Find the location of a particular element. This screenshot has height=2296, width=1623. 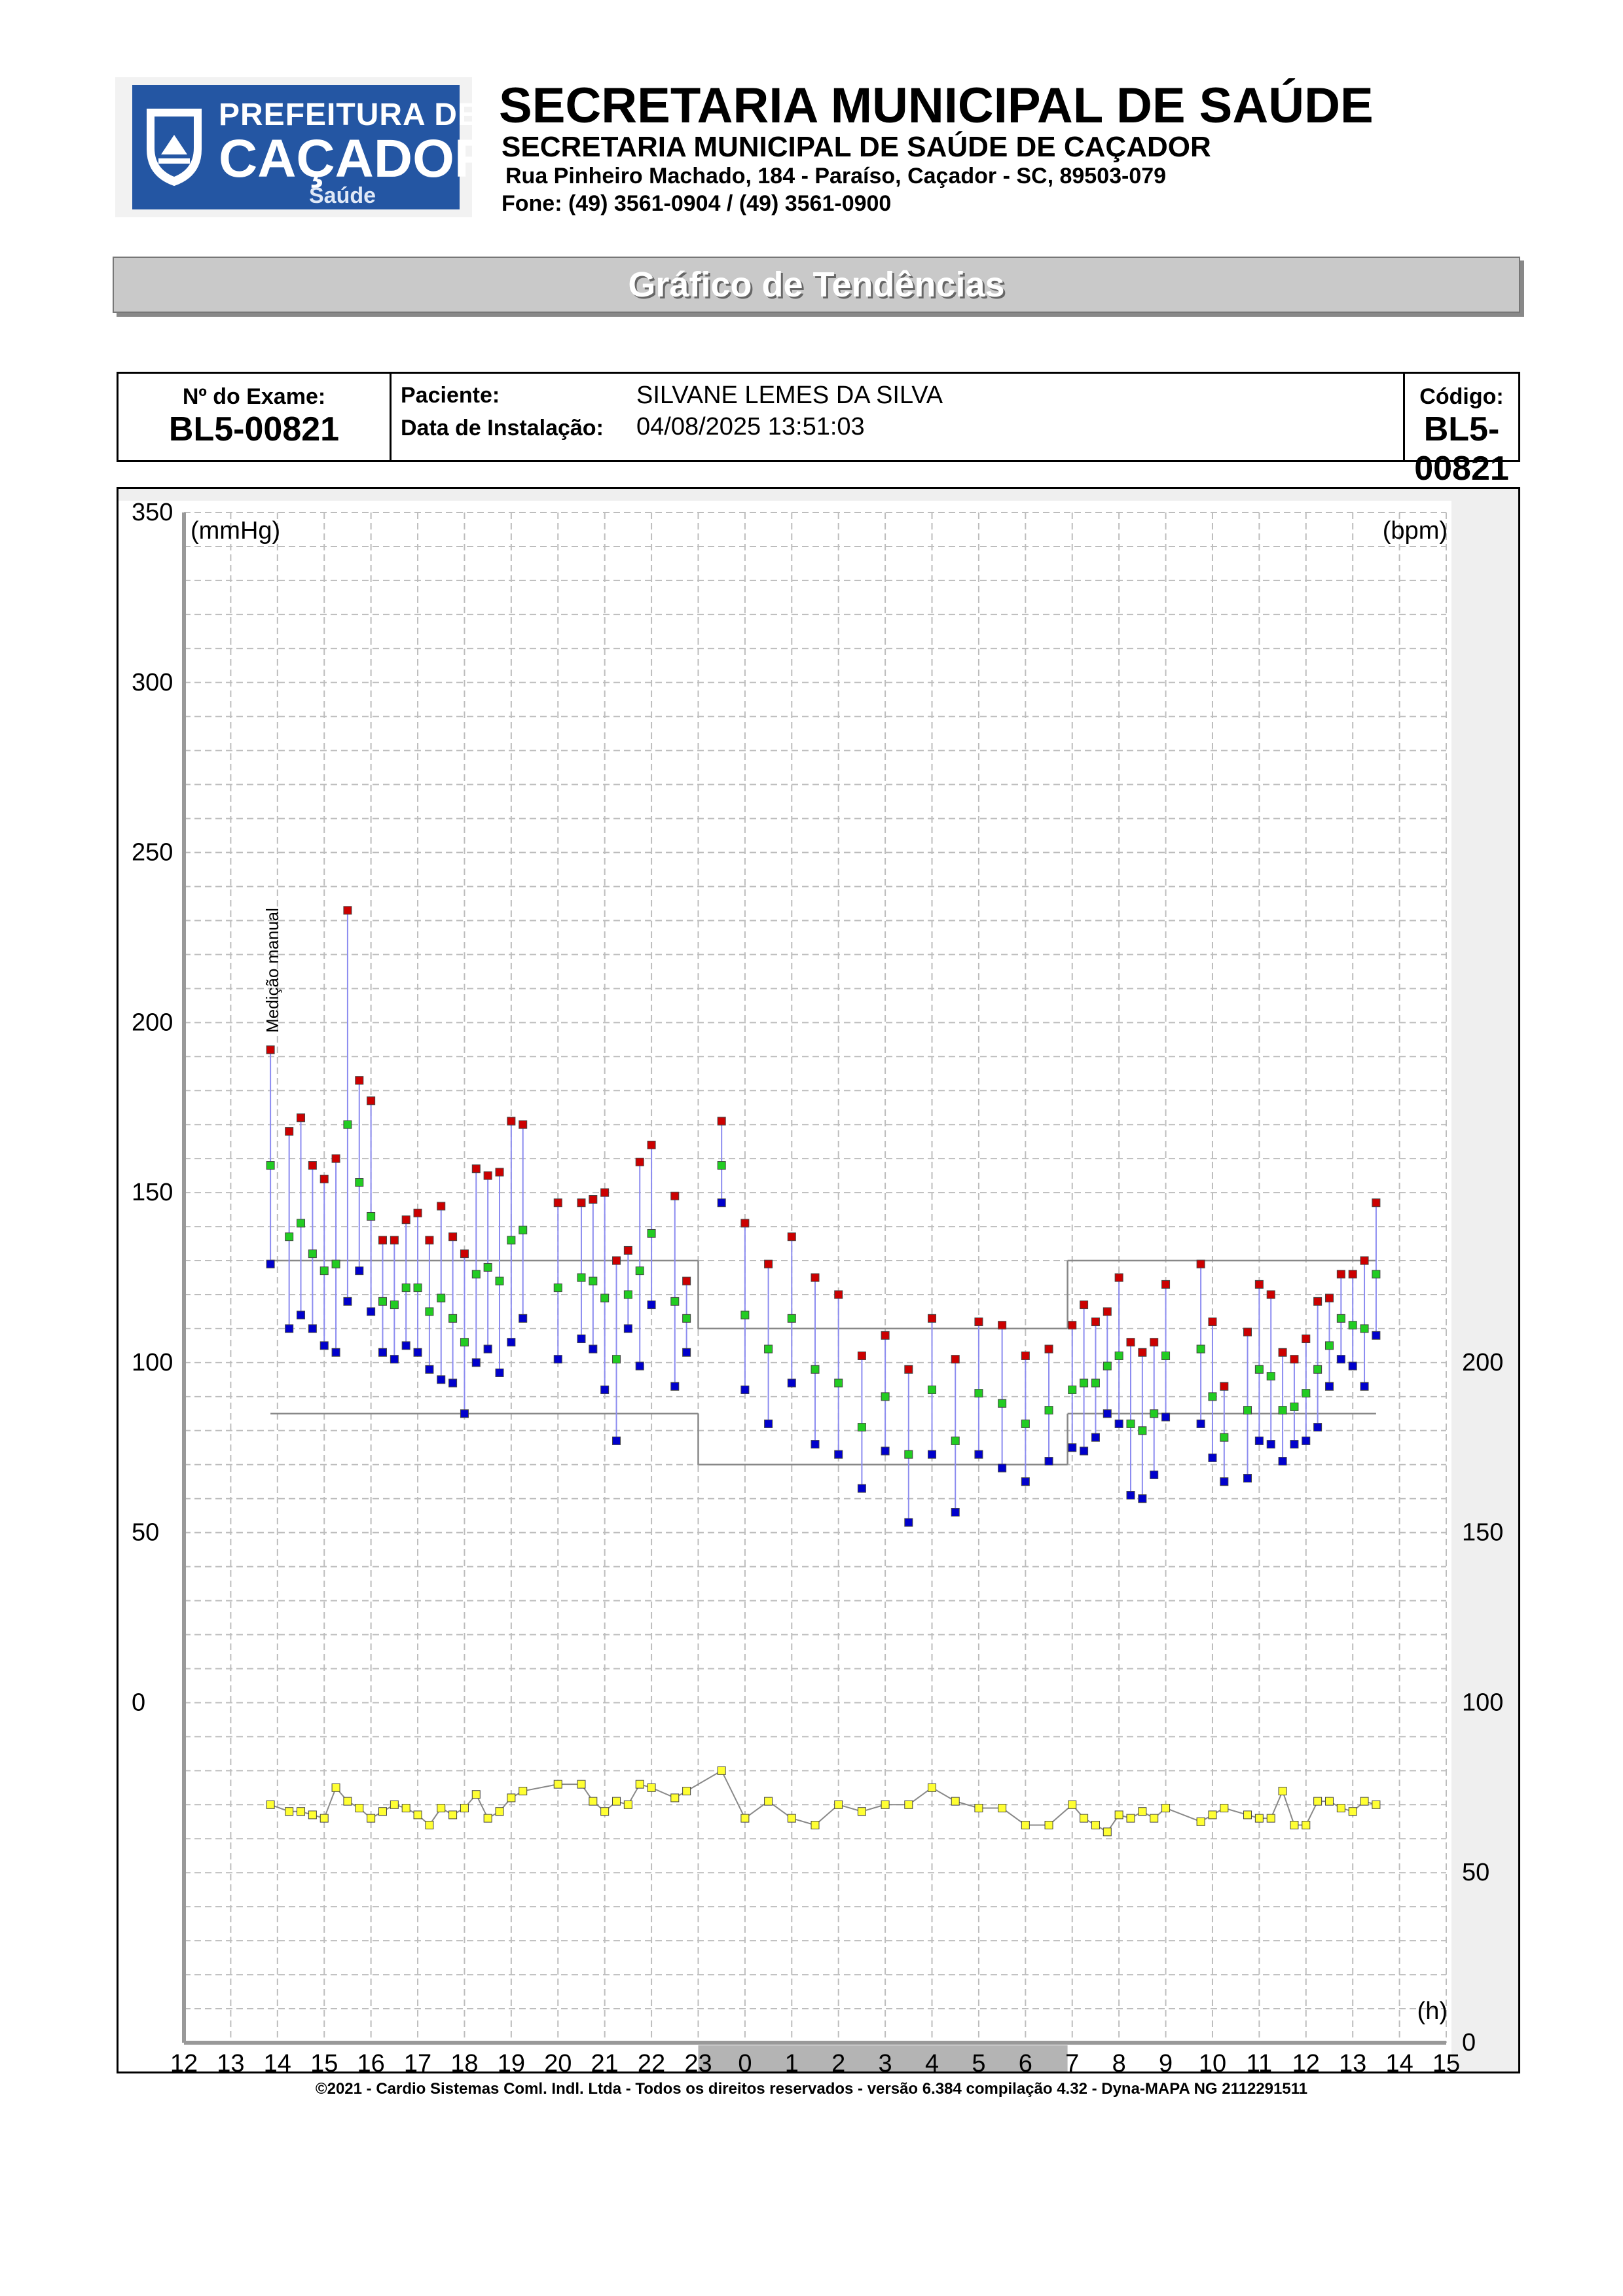

install-date: 04/08/2025 13:51:03 is located at coordinates (750, 426).